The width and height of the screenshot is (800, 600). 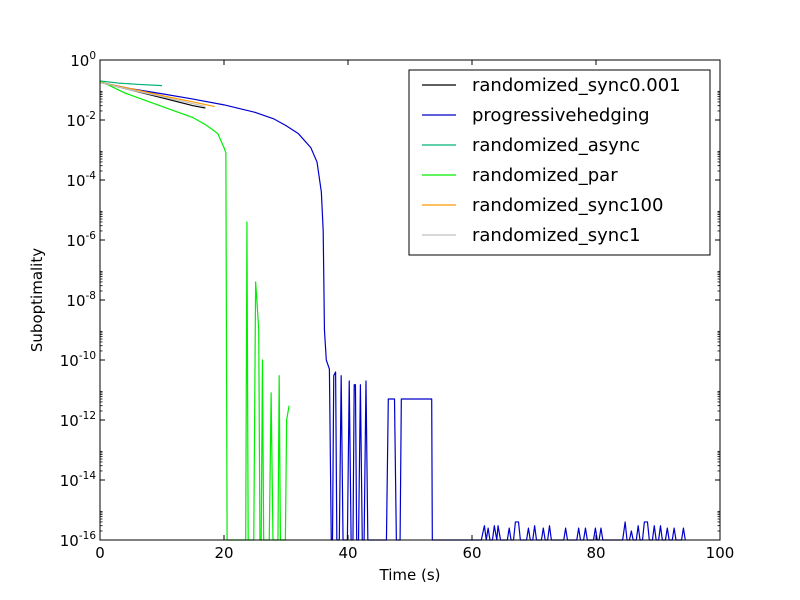 What do you see at coordinates (152, 94) in the screenshot?
I see `series-line-randomized_sync1` at bounding box center [152, 94].